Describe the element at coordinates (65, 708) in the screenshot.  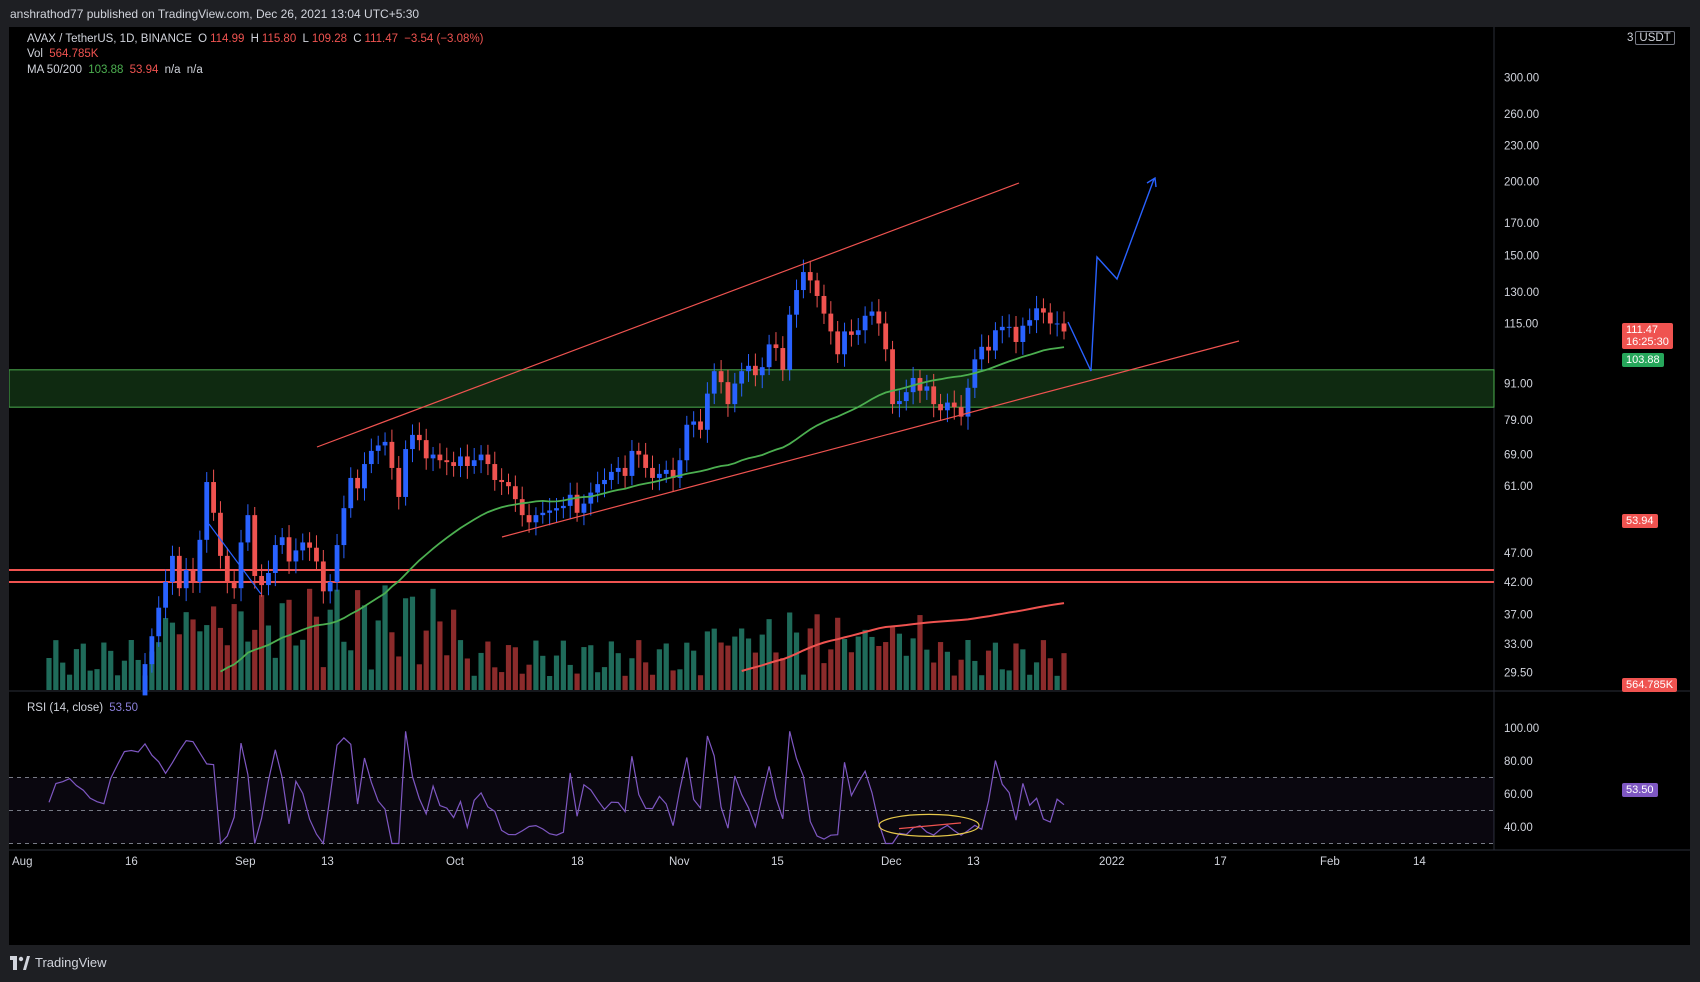
I see `rsi-label: RSI (14, close)` at that location.